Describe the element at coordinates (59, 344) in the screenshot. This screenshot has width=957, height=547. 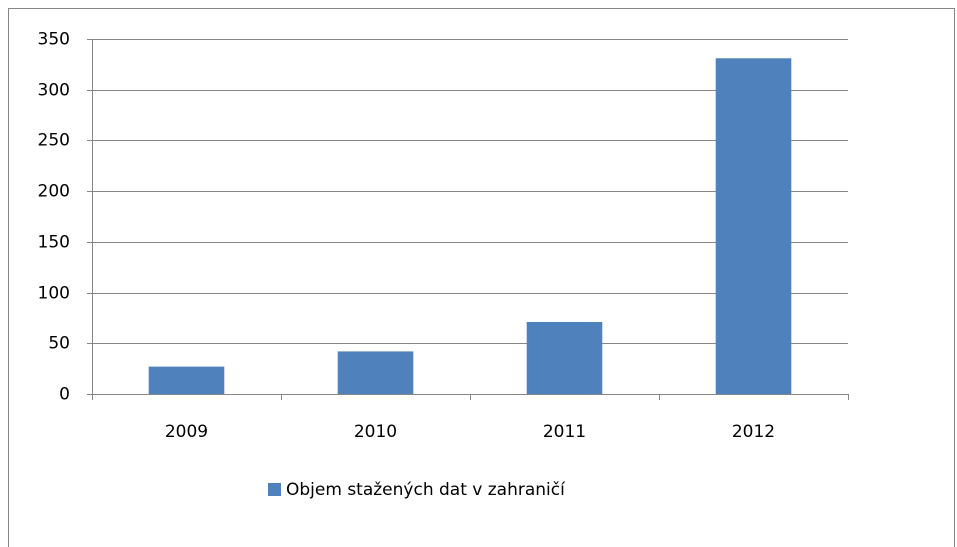
I see `y-tick-label: 50` at that location.